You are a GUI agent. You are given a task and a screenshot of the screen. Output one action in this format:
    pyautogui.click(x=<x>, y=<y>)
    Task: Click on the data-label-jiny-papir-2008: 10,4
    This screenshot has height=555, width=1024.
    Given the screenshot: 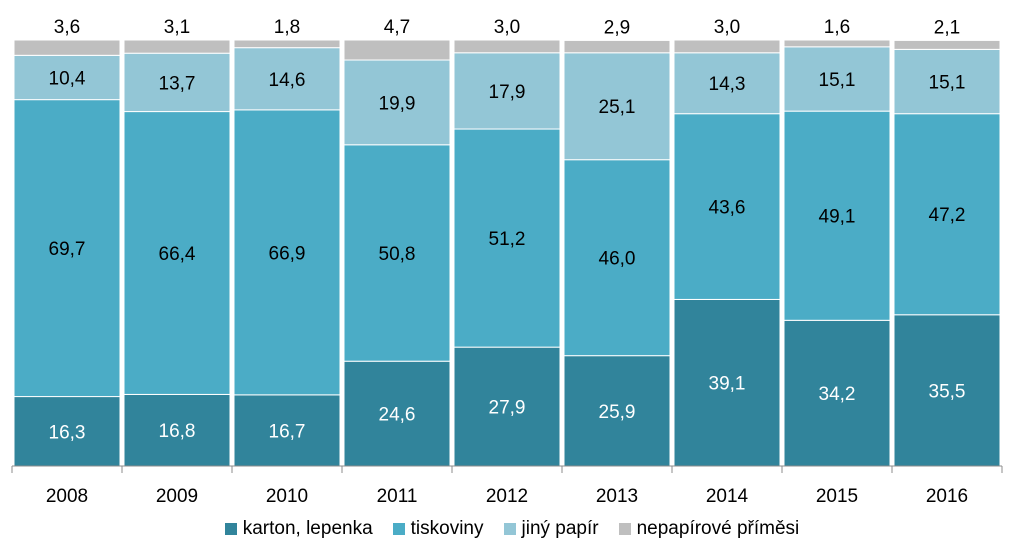 What is the action you would take?
    pyautogui.click(x=67, y=78)
    